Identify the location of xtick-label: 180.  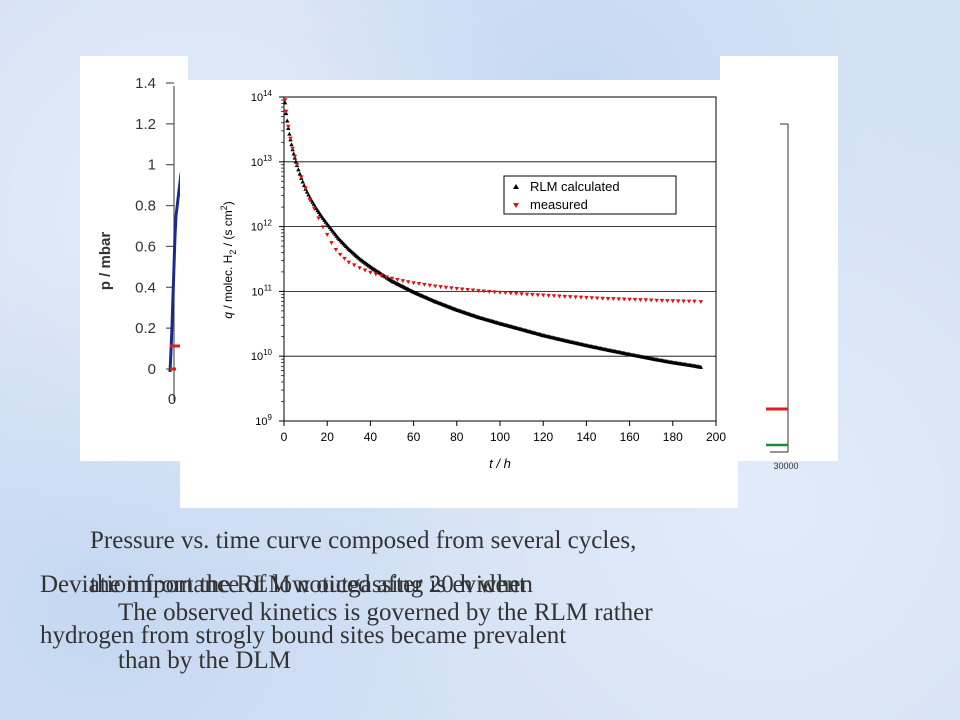
(673, 437).